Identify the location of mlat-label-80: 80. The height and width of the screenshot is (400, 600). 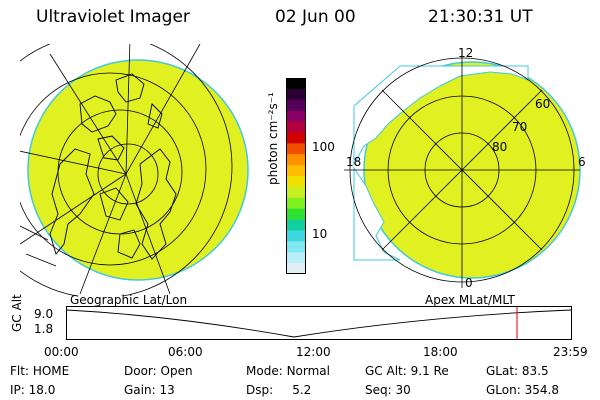
(500, 147).